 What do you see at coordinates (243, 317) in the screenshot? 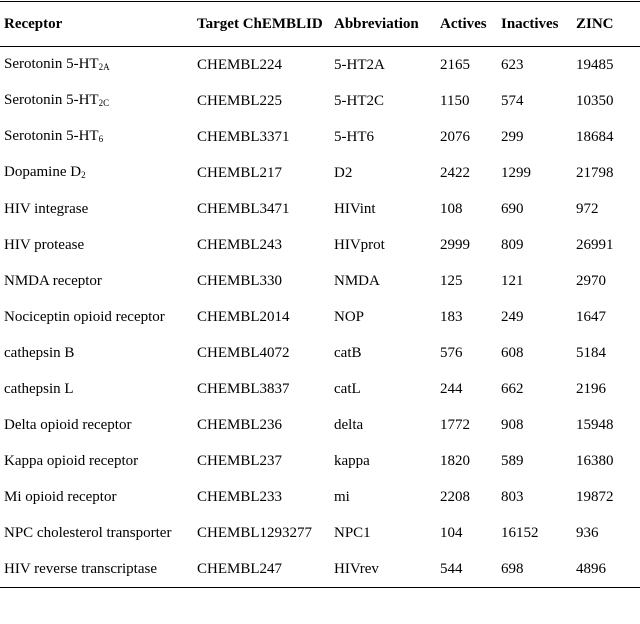
I see `table-cell: CHEMBL2014` at bounding box center [243, 317].